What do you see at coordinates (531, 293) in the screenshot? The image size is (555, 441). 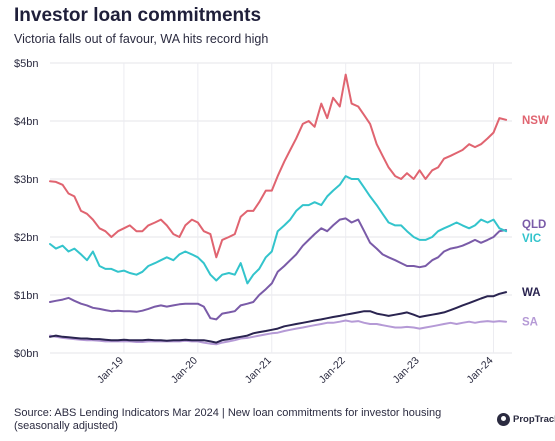 I see `series-label-wa: WA` at bounding box center [531, 293].